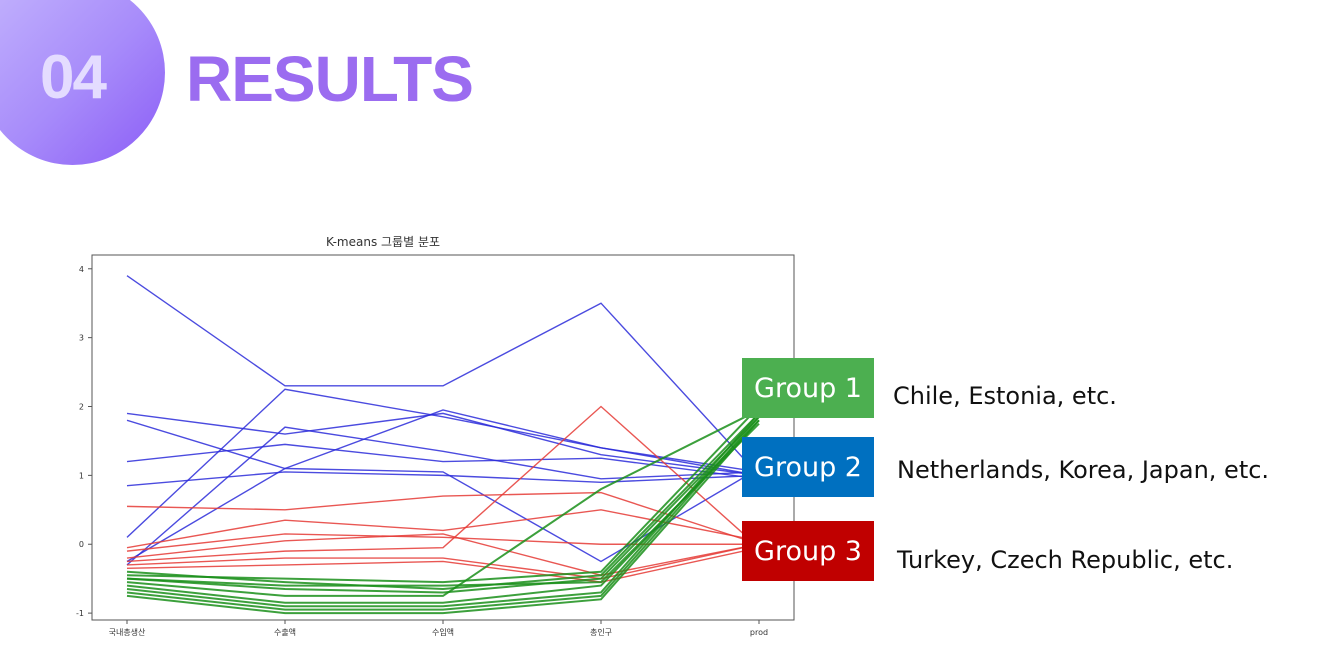  I want to click on x-tick-label-0: 국내총생산, so click(127, 632).